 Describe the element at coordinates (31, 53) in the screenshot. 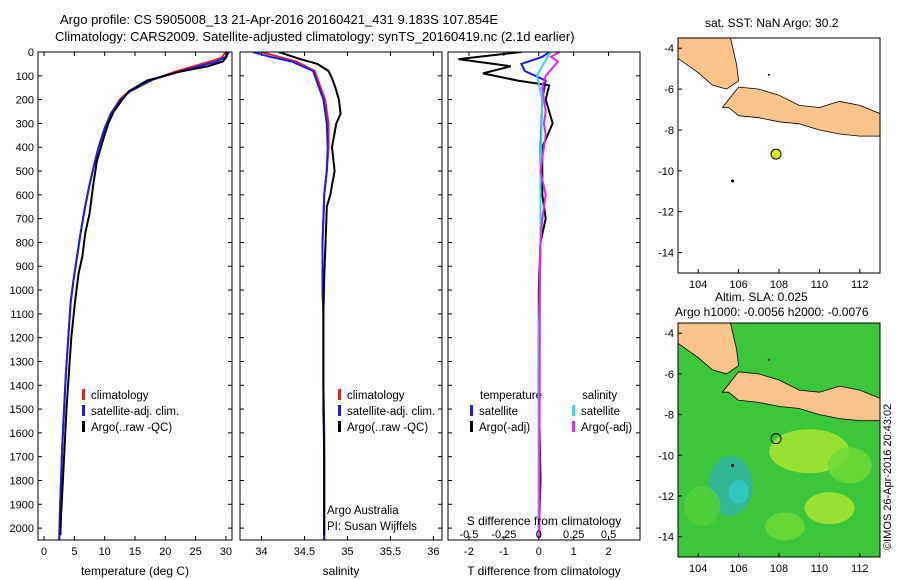

I see `y-tick-label: 0` at that location.